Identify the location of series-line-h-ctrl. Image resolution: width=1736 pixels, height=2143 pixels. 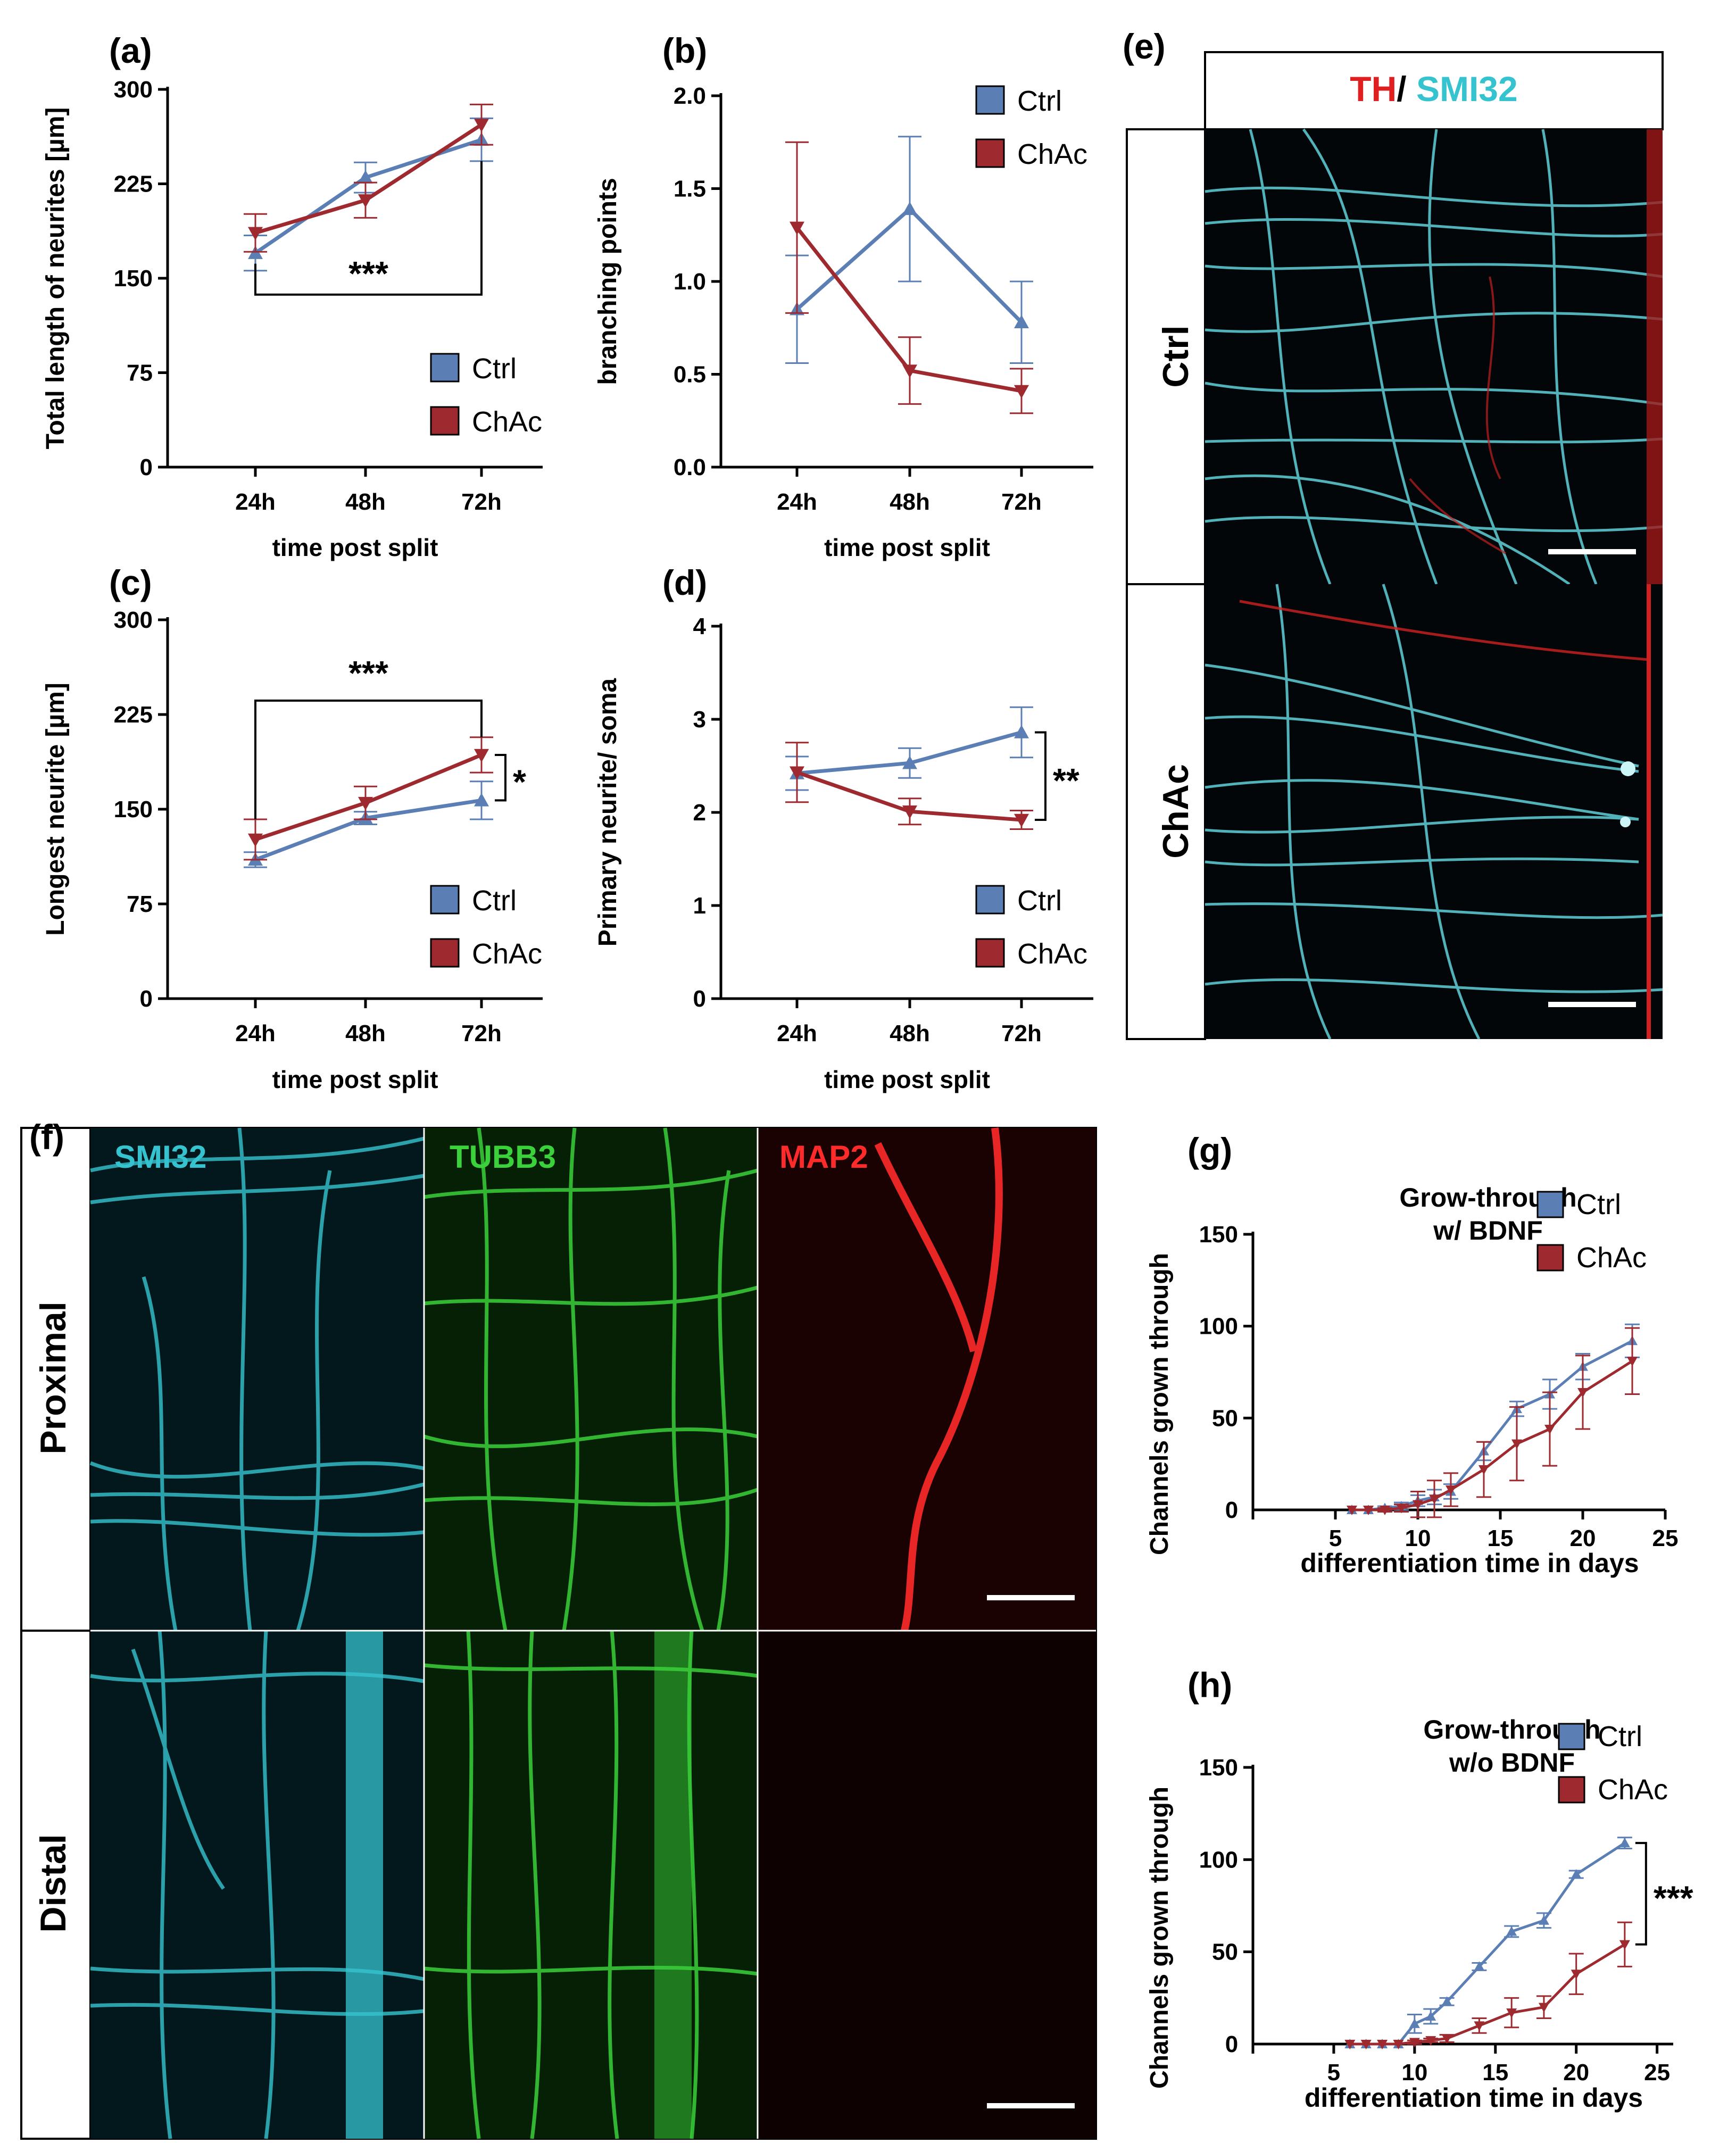
(1488, 1944).